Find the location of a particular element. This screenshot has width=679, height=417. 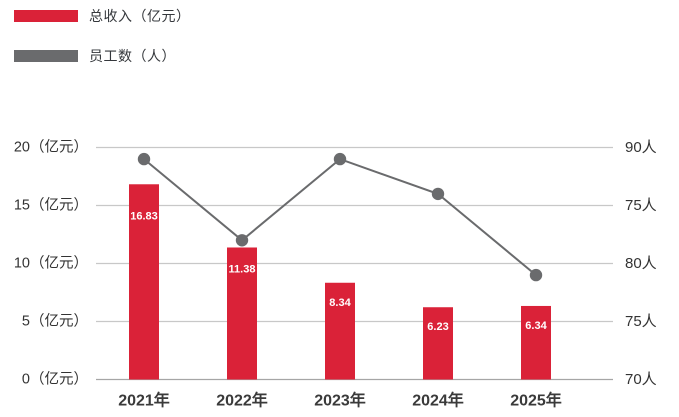

right-axis-tick-label: 70人 is located at coordinates (641, 379).